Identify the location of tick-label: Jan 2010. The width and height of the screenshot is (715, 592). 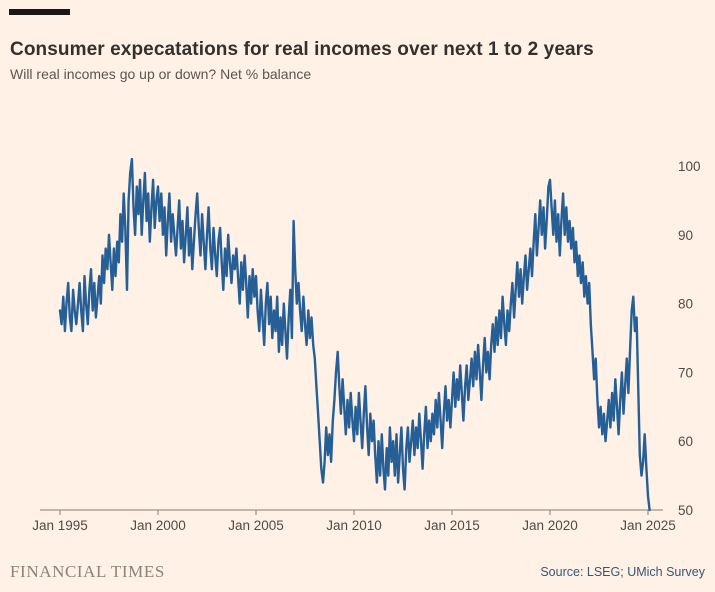
(354, 525).